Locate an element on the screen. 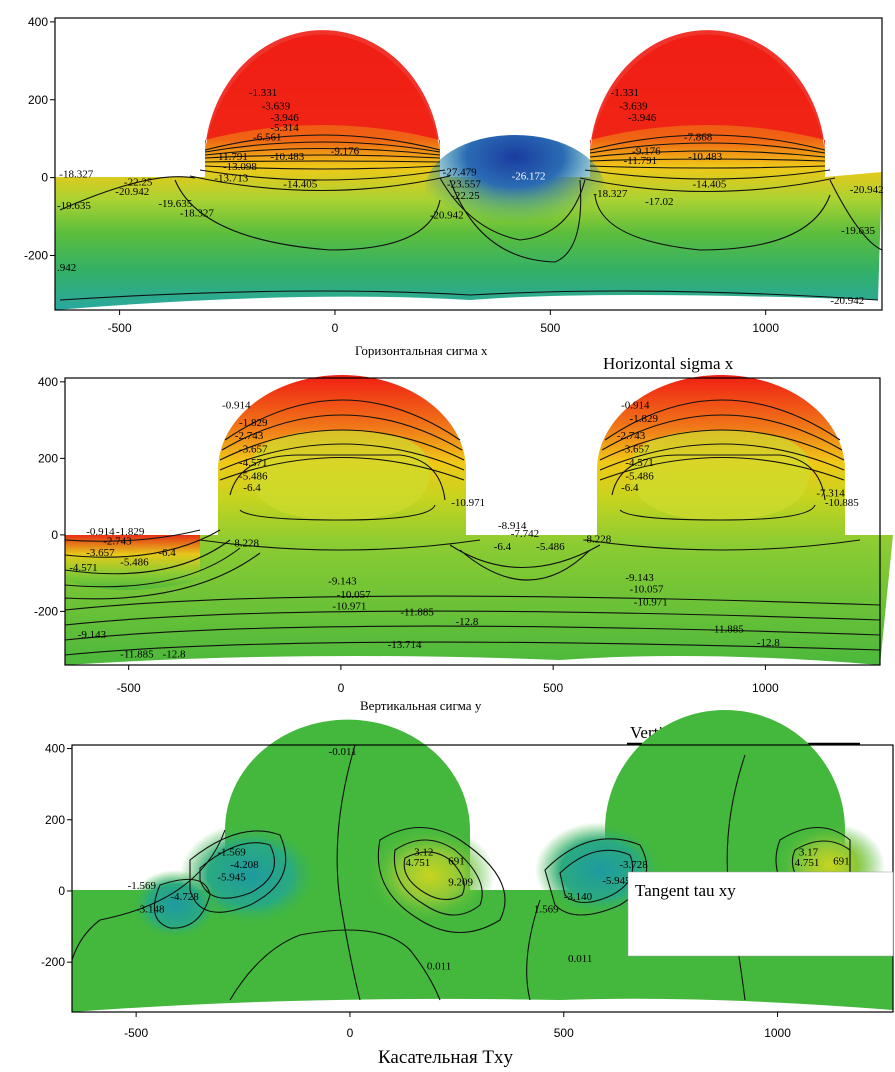 The height and width of the screenshot is (1072, 895). y-ticks-3: 400 200 0 -200 is located at coordinates (56, 855).